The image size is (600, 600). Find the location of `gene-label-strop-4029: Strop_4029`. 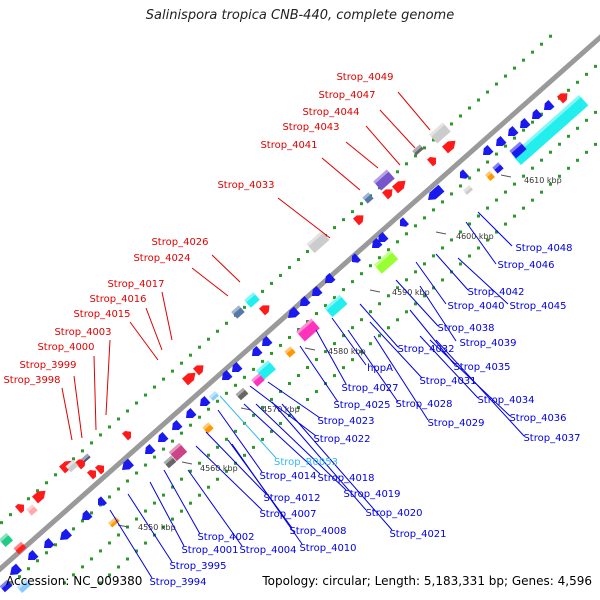

gene-label-strop-4029: Strop_4029 is located at coordinates (455, 423).